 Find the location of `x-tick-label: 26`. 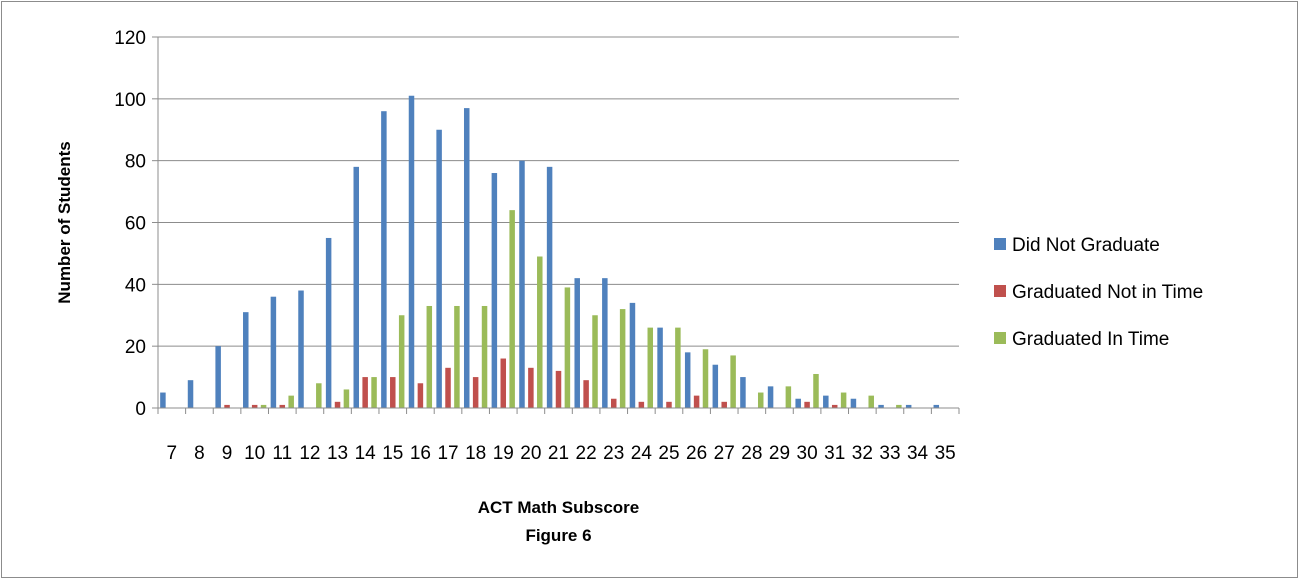

x-tick-label: 26 is located at coordinates (696, 453).